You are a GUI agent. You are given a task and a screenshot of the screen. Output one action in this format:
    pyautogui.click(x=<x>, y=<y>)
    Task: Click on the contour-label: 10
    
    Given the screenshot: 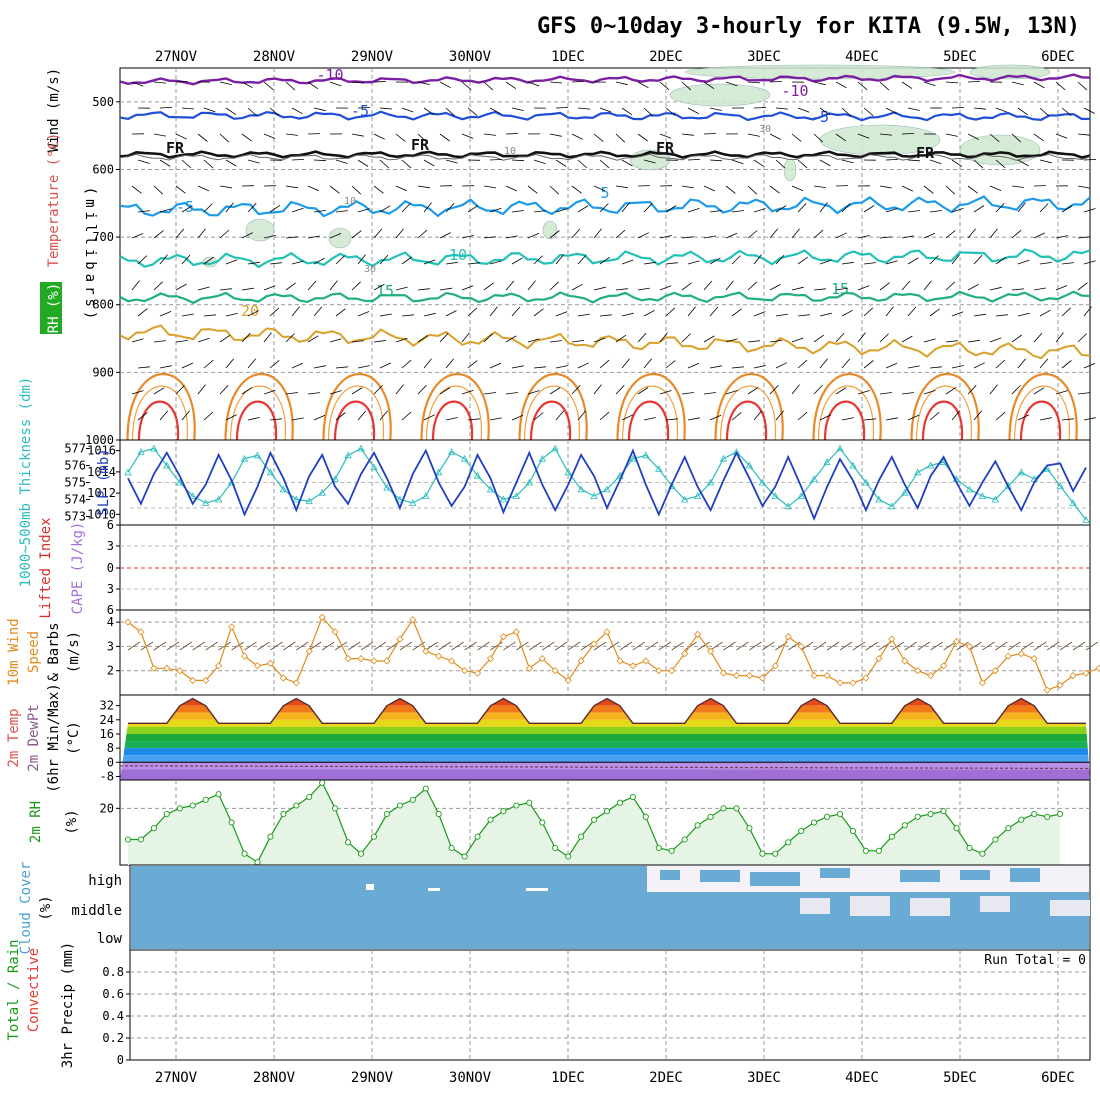 What is the action you would take?
    pyautogui.click(x=510, y=151)
    